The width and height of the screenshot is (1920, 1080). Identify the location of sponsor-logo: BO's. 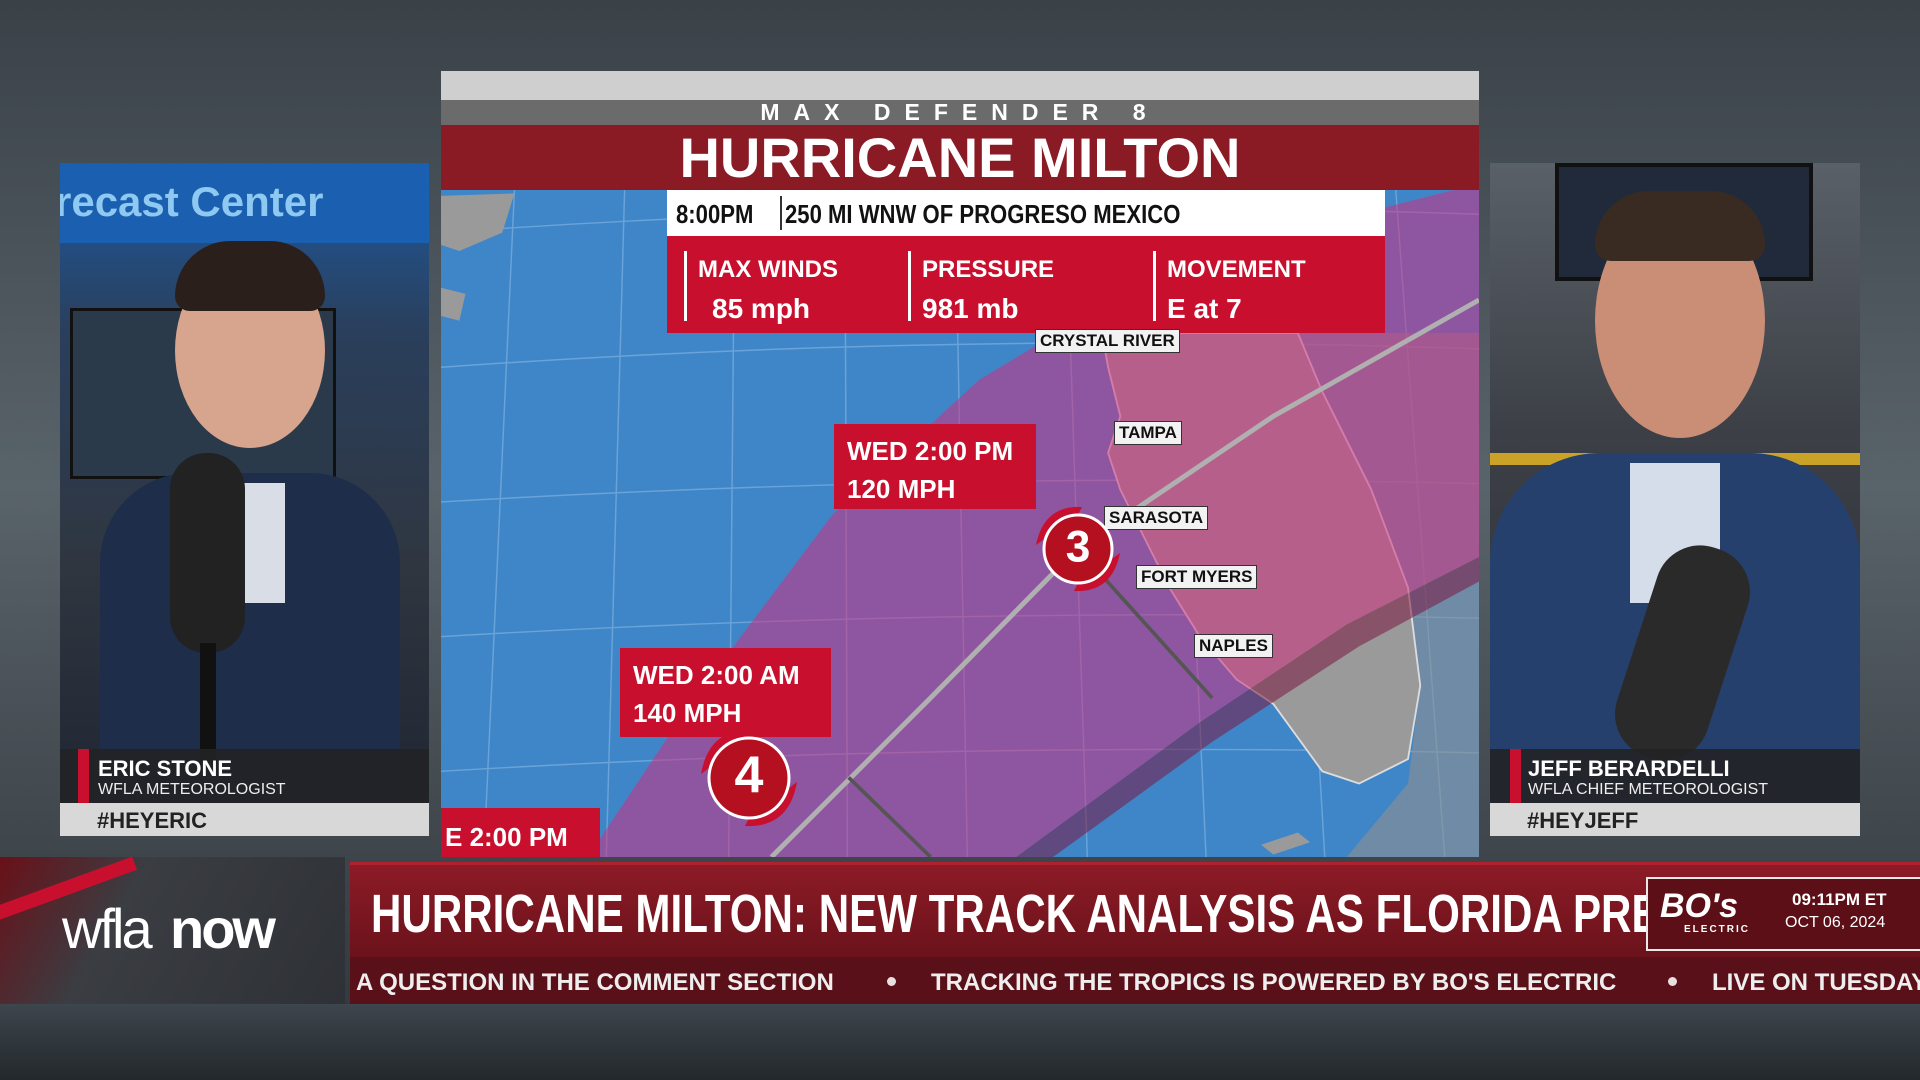
(1699, 906).